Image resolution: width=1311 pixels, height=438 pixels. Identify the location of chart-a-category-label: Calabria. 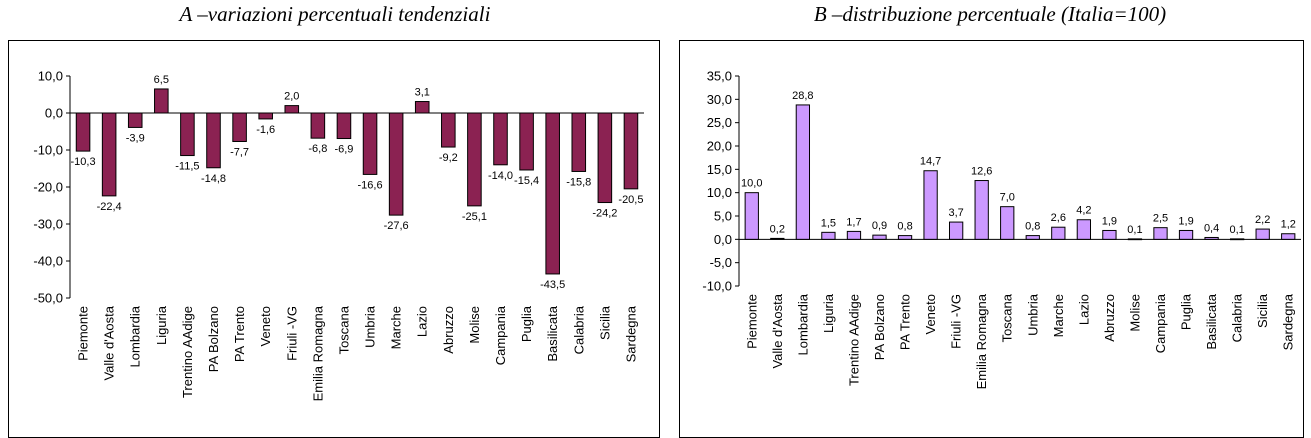
(578, 329).